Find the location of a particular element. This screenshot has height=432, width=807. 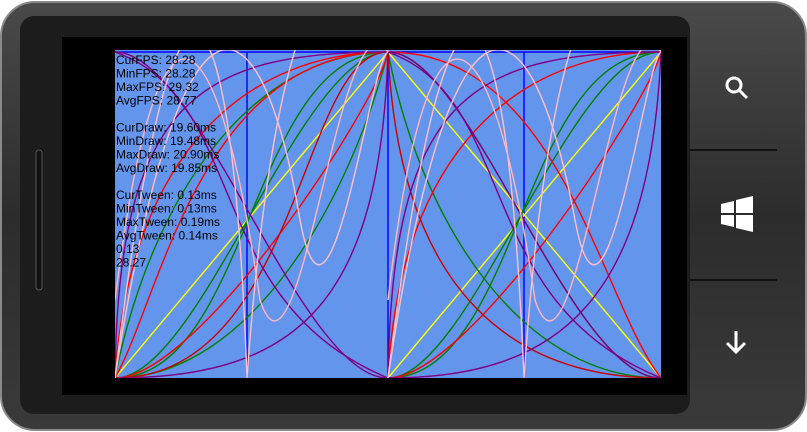

back-button is located at coordinates (736, 343).